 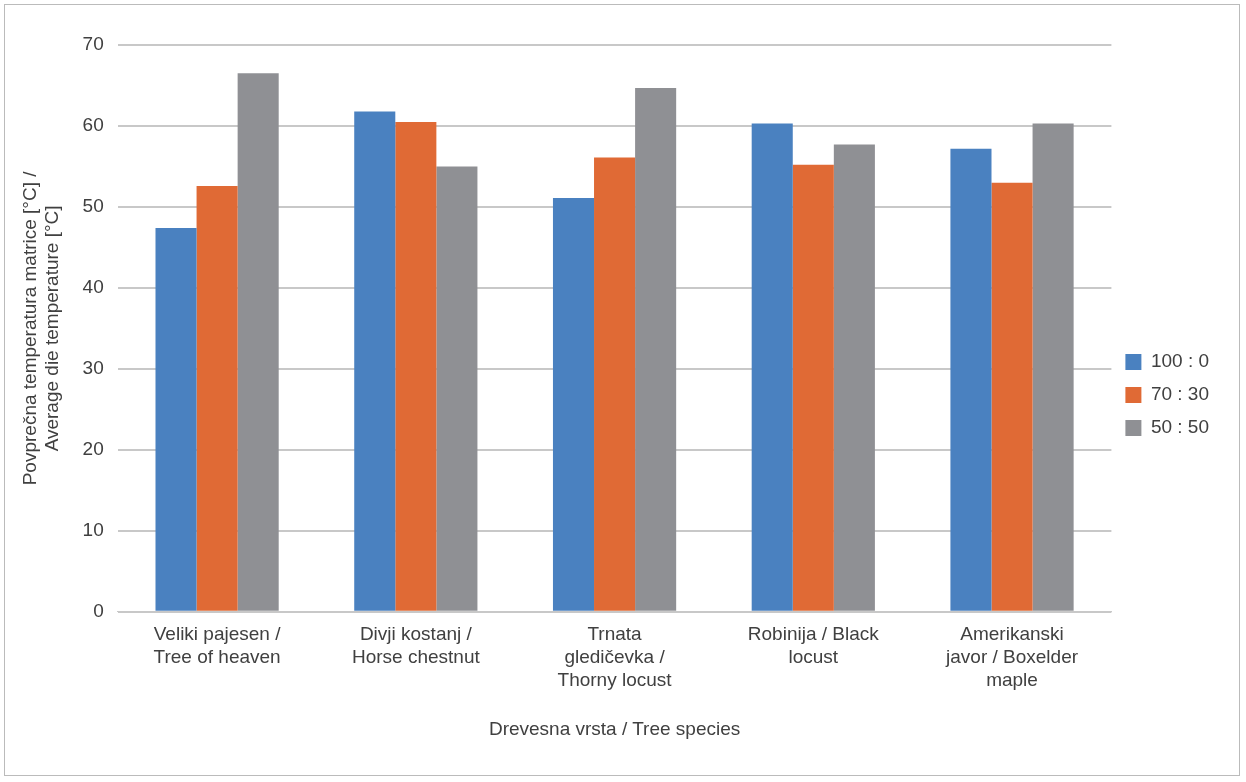 What do you see at coordinates (93, 449) in the screenshot?
I see `y-tick-label: 20` at bounding box center [93, 449].